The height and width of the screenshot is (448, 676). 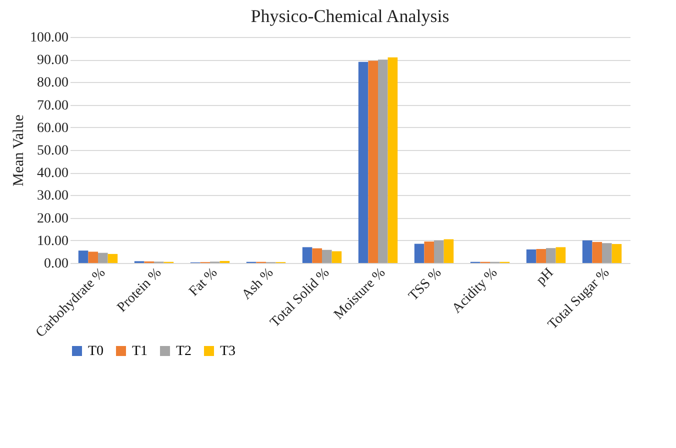 What do you see at coordinates (52, 218) in the screenshot?
I see `y-tick-label: 20.00` at bounding box center [52, 218].